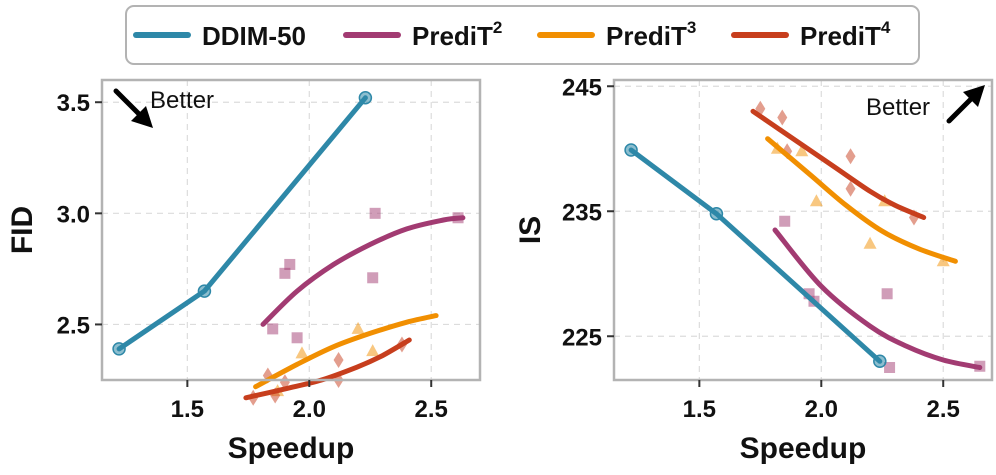 This screenshot has height=475, width=996. I want to click on fid-y-tick-label: 3.5, so click(73, 103).